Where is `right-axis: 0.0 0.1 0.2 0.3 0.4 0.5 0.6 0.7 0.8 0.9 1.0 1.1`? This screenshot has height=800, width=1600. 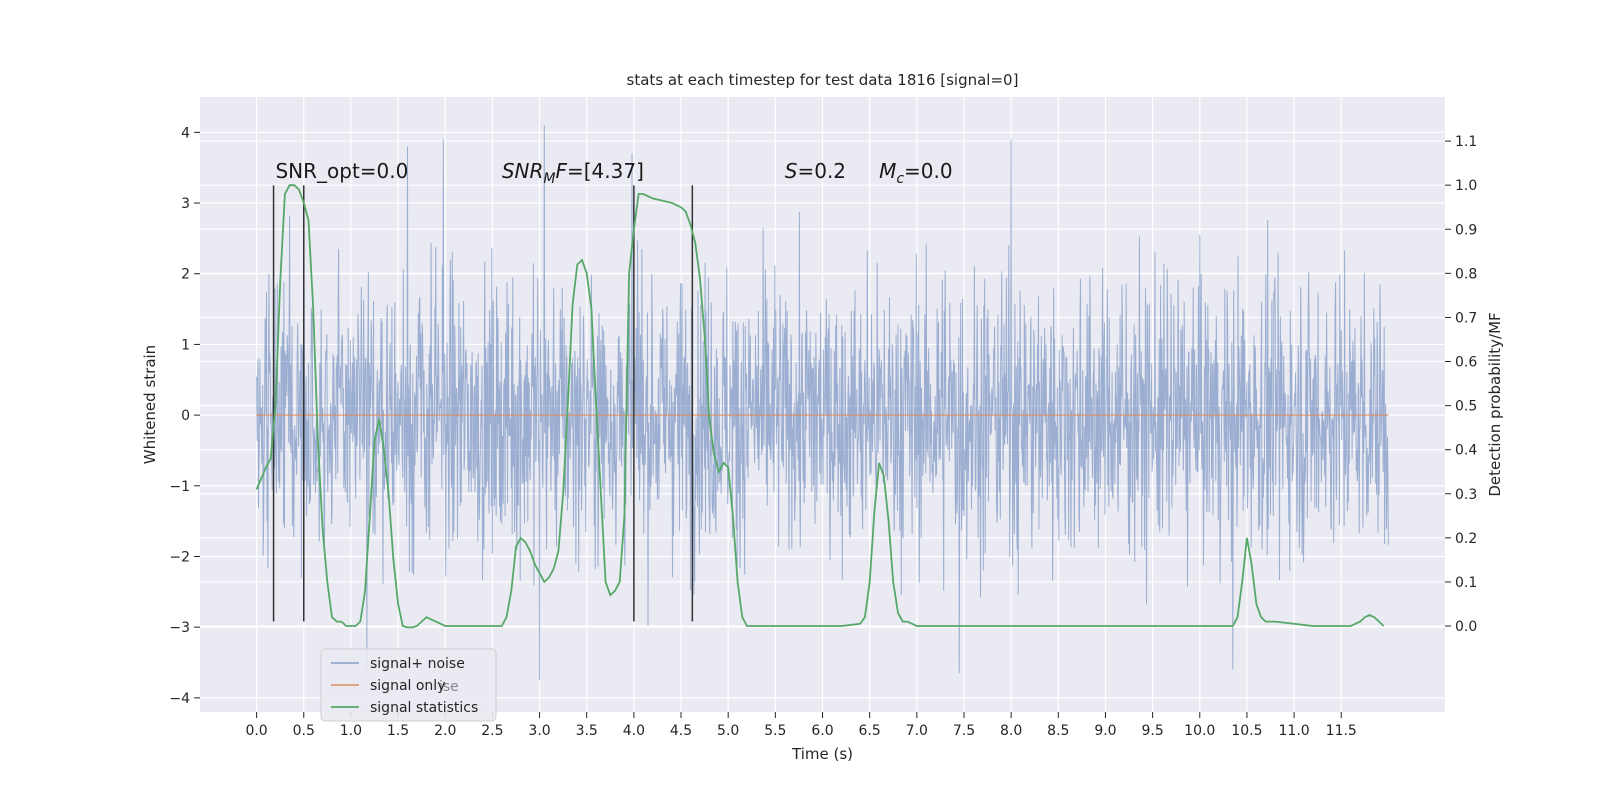
right-axis: 0.0 0.1 0.2 0.3 0.4 0.5 0.6 0.7 0.8 0.9 1.0 1.1 is located at coordinates (1461, 384).